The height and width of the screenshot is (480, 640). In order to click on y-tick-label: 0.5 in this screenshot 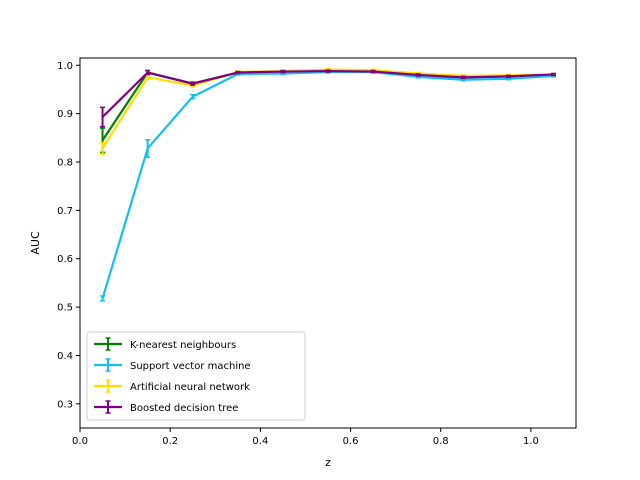, I will do `click(65, 308)`.